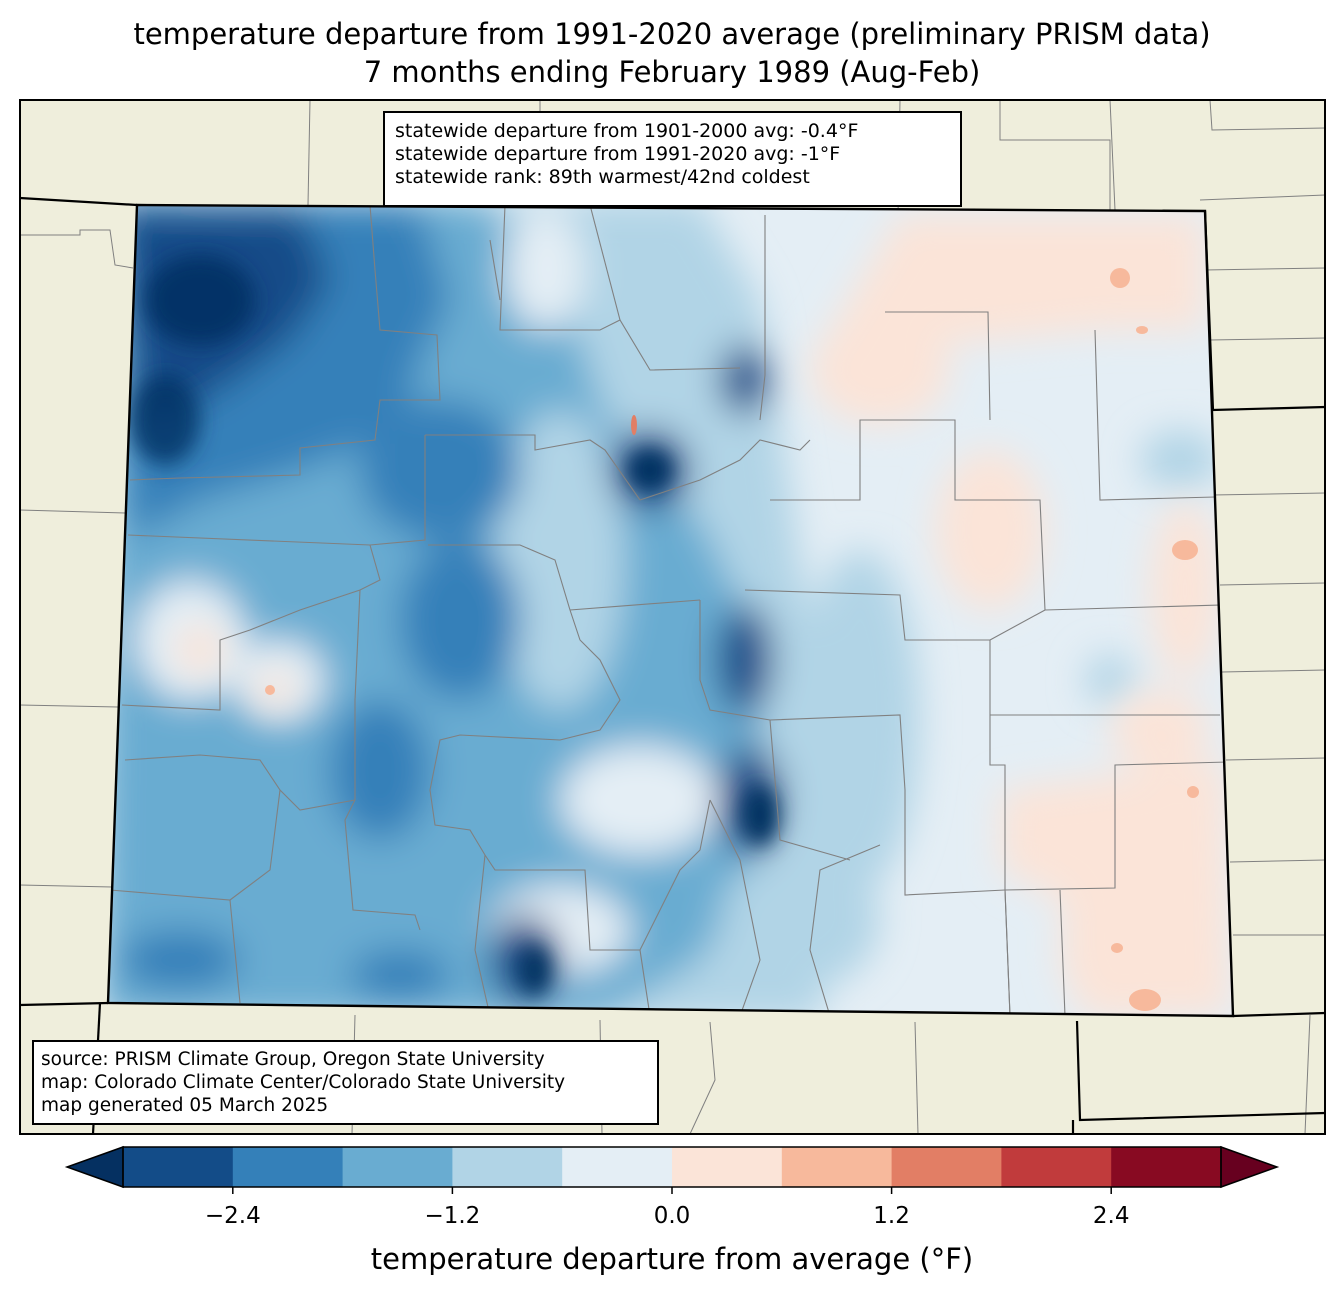 This screenshot has width=1344, height=1299. I want to click on generated-date-line: map generated 05 March 2025, so click(185, 1105).